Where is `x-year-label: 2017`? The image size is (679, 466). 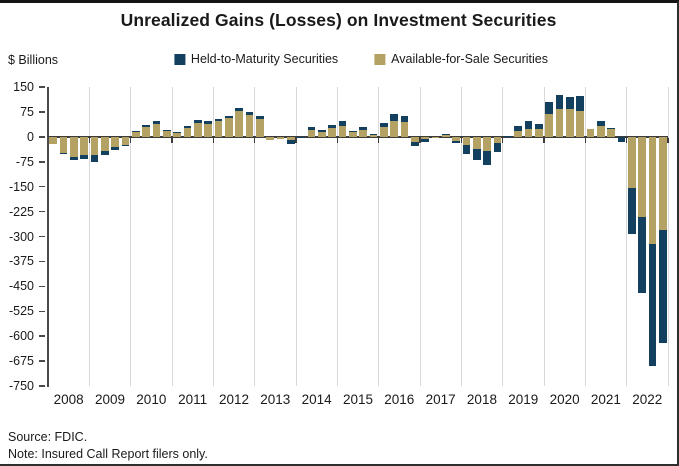 x-year-label: 2017 is located at coordinates (440, 399).